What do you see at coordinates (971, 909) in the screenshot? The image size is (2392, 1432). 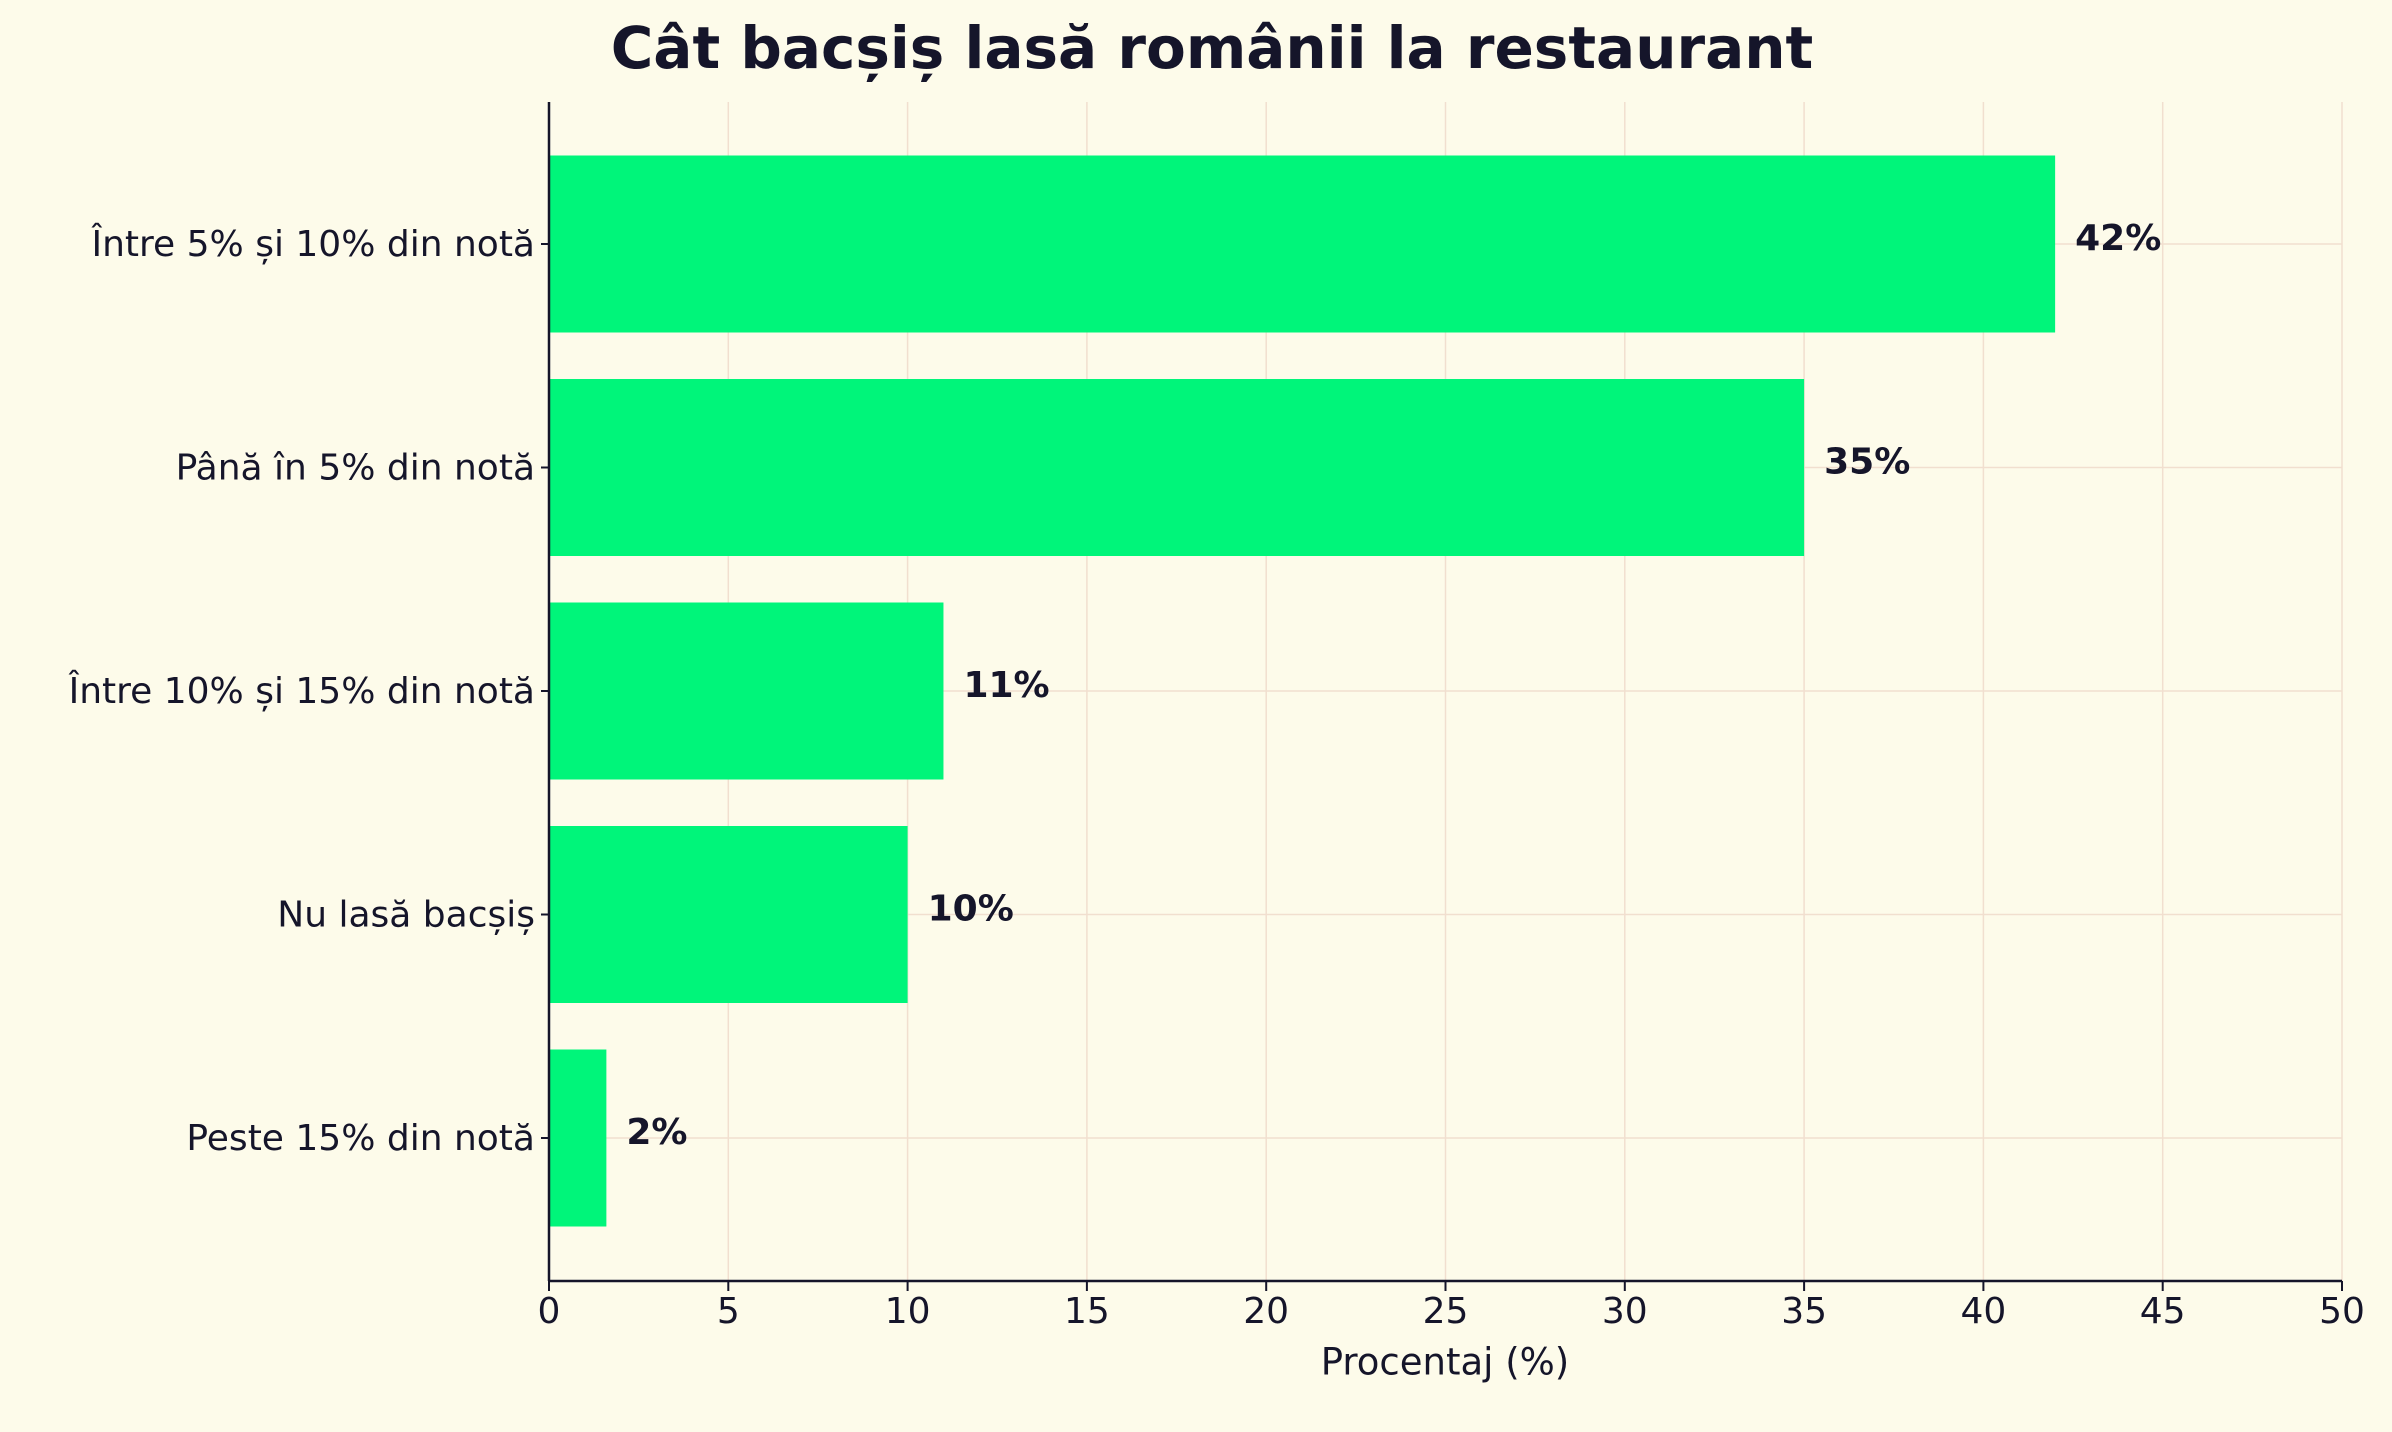 I see `value-label: 10%` at bounding box center [971, 909].